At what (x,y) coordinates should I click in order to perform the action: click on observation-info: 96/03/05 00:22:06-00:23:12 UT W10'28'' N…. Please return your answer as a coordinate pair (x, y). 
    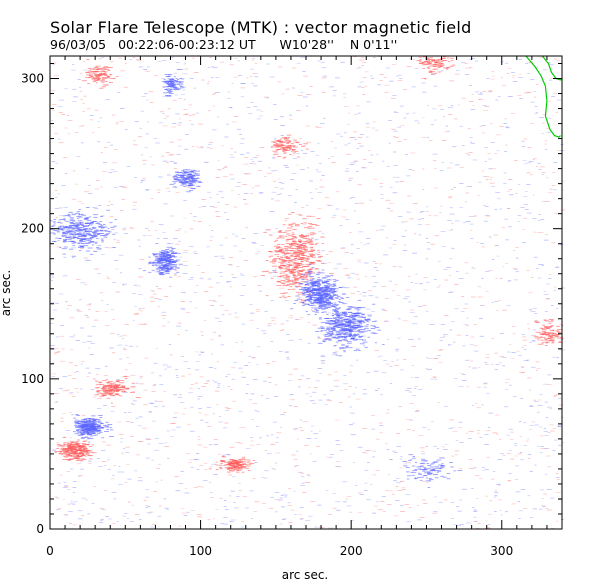
    Looking at the image, I should click on (223, 44).